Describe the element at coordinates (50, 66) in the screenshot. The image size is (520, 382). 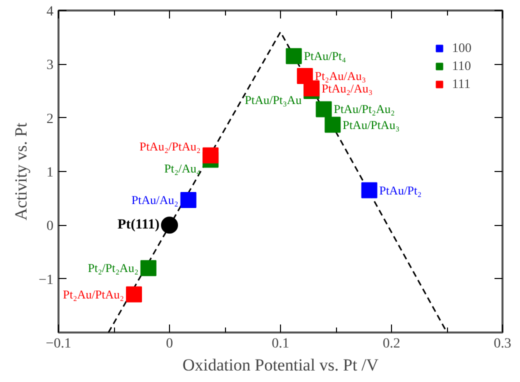
I see `y-tick-label: 3` at that location.